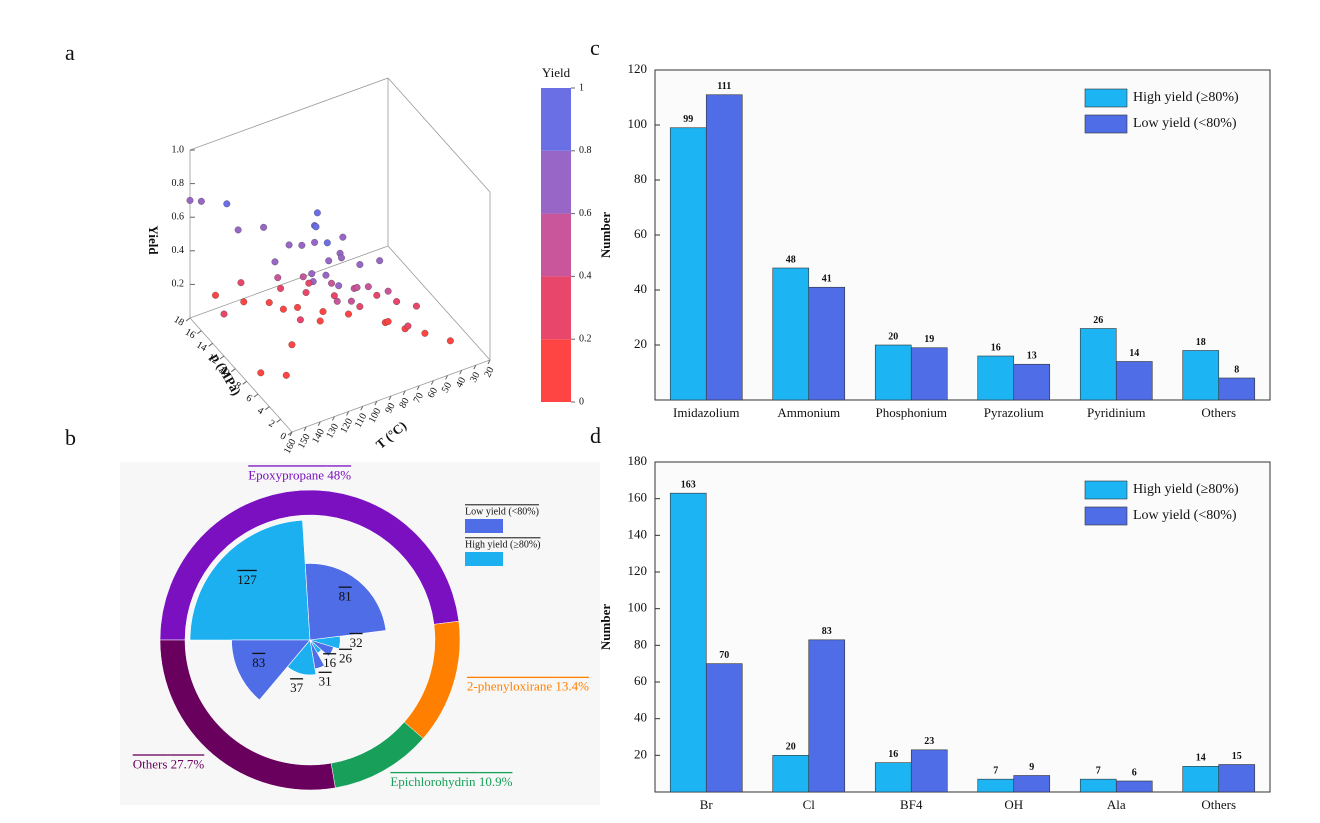  What do you see at coordinates (1218, 412) in the screenshot?
I see `x-tick-label: Others` at bounding box center [1218, 412].